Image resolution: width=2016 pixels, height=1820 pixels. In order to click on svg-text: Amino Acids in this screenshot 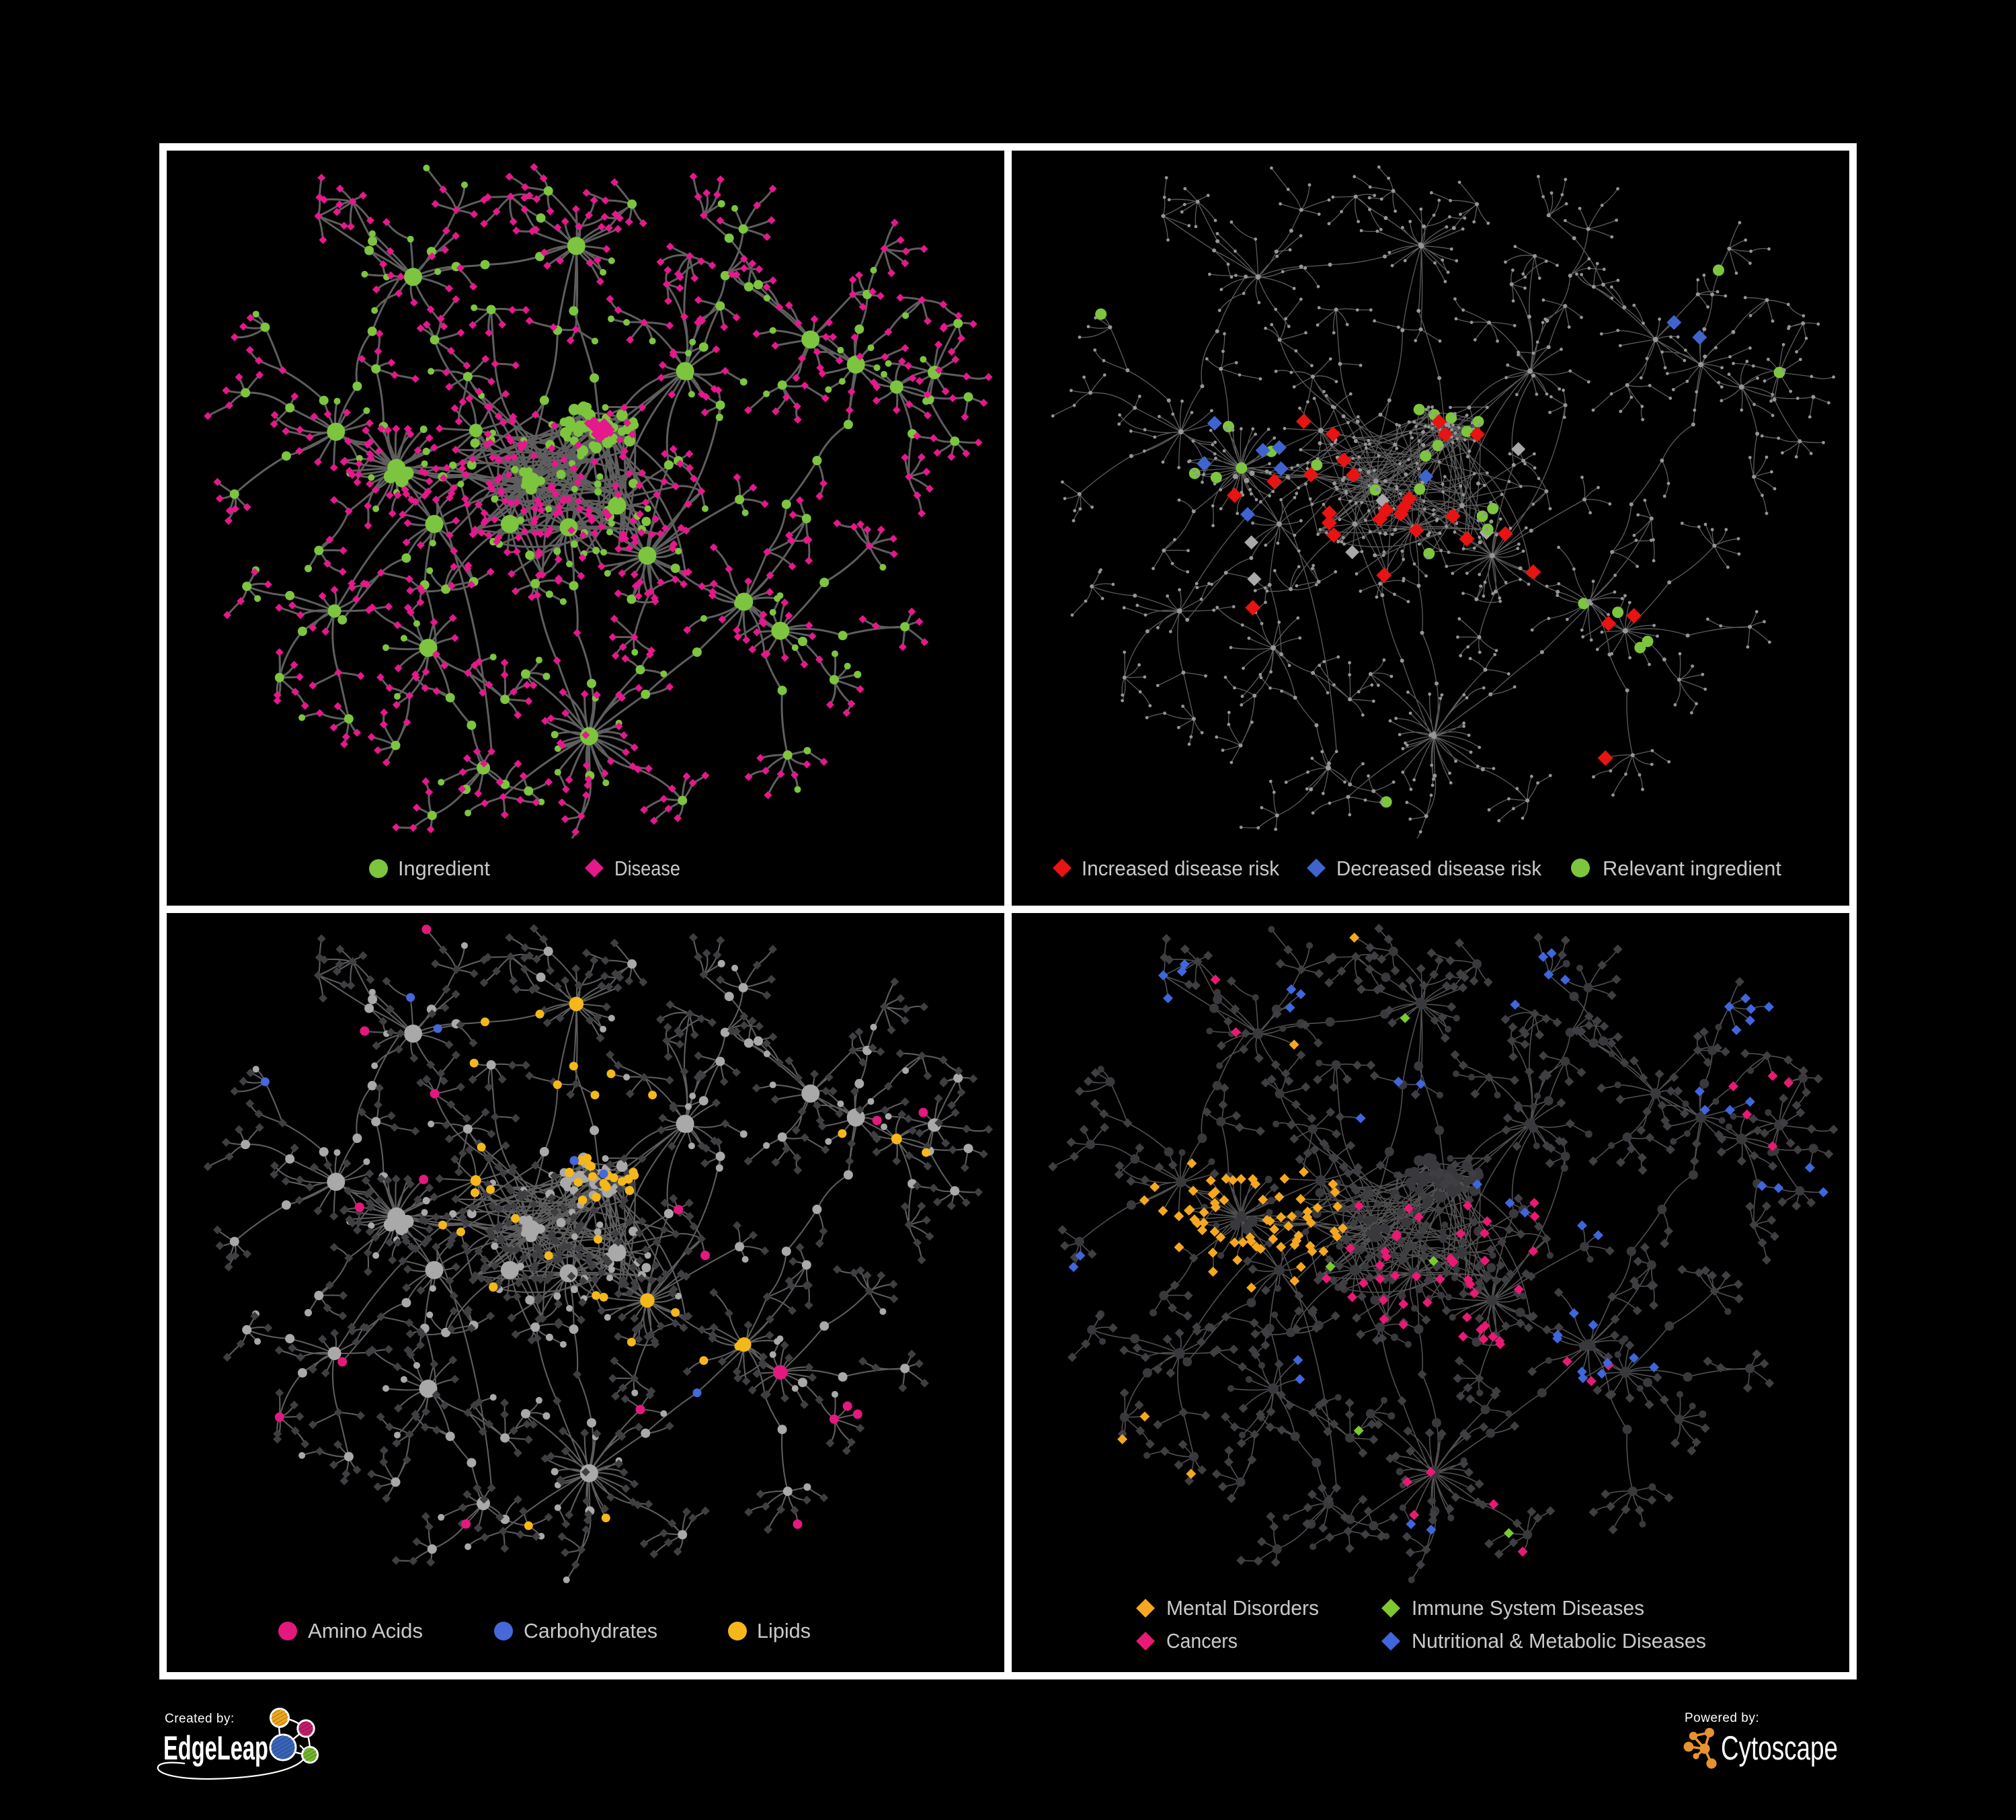, I will do `click(365, 1631)`.